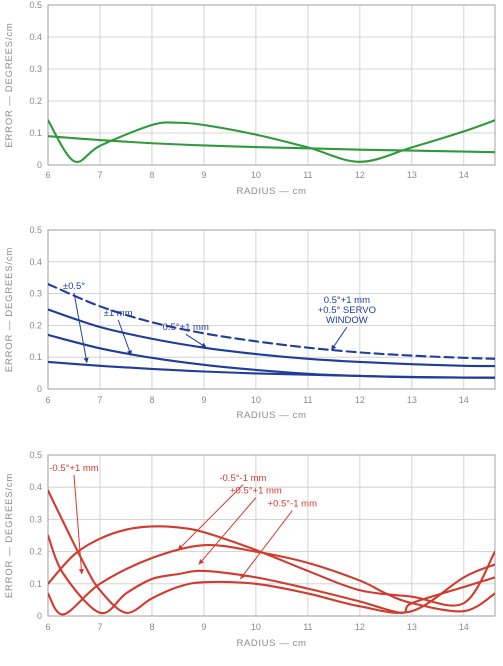 This screenshot has width=503, height=666. What do you see at coordinates (74, 468) in the screenshot?
I see `annotation-label: -0.5°+1 mm` at bounding box center [74, 468].